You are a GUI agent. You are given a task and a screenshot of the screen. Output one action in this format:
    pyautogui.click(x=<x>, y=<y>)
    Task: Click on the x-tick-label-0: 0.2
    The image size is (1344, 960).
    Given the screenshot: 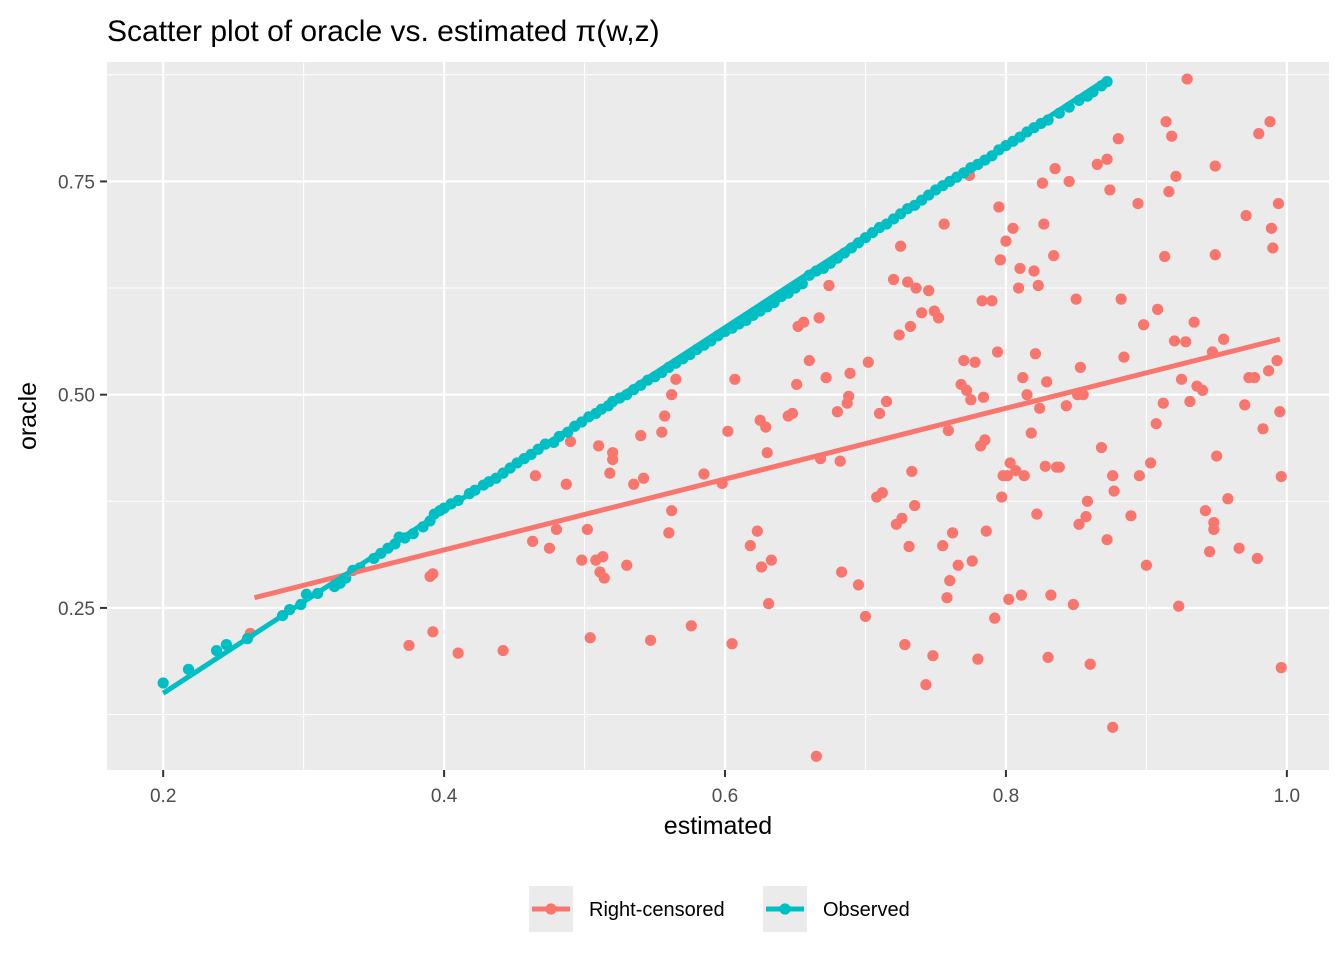 What is the action you would take?
    pyautogui.click(x=163, y=796)
    